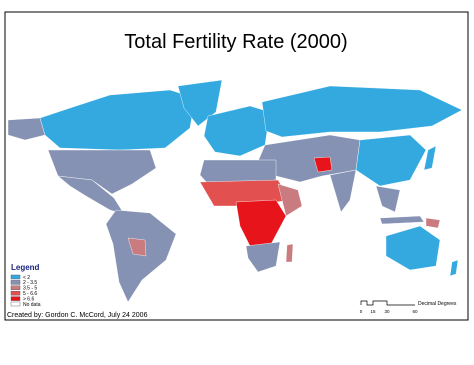 The image size is (474, 365). What do you see at coordinates (362, 111) in the screenshot?
I see `russia` at bounding box center [362, 111].